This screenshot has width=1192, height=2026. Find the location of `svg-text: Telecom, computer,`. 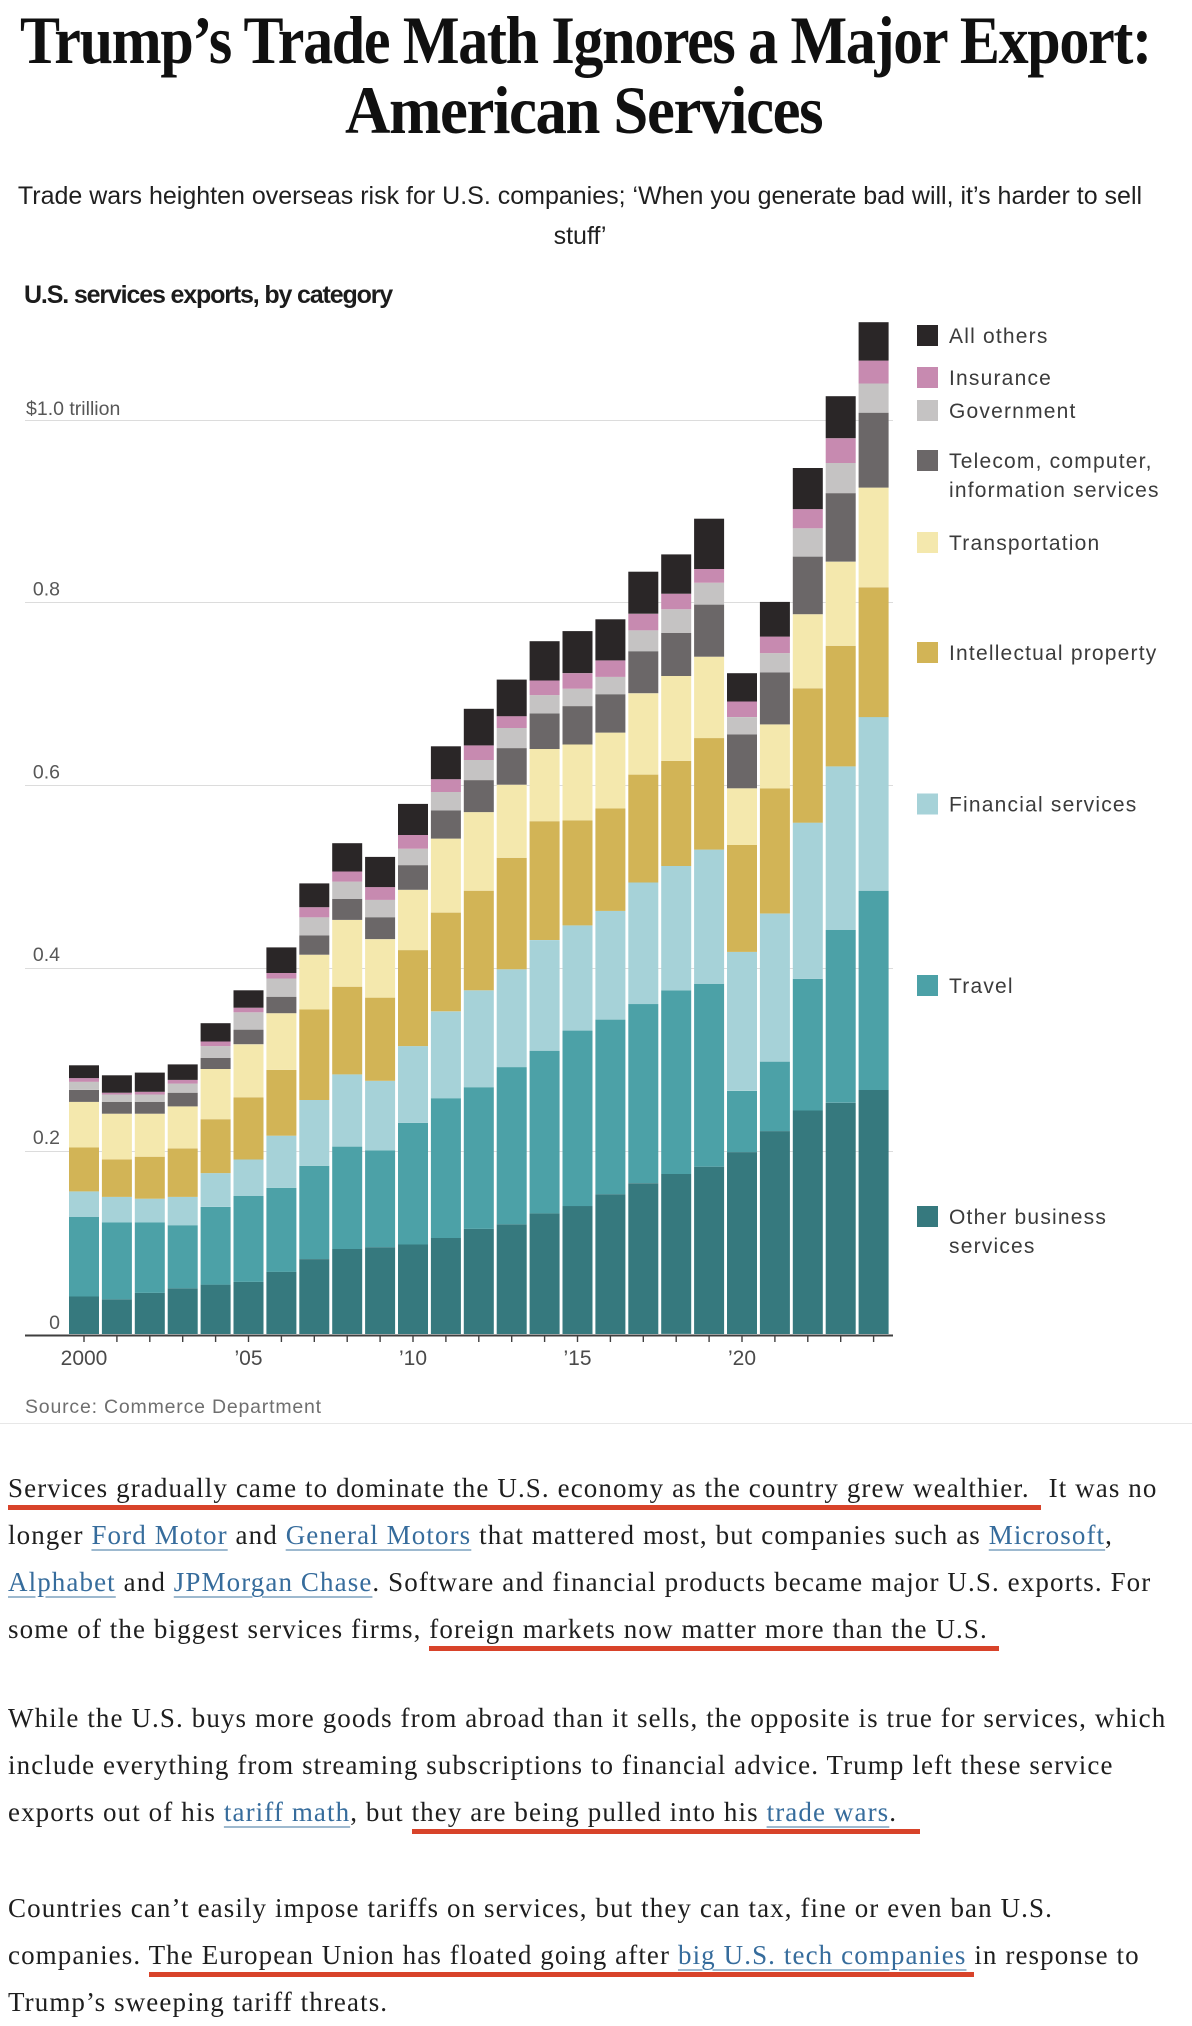

svg-text: Telecom, computer, is located at coordinates (1051, 461).